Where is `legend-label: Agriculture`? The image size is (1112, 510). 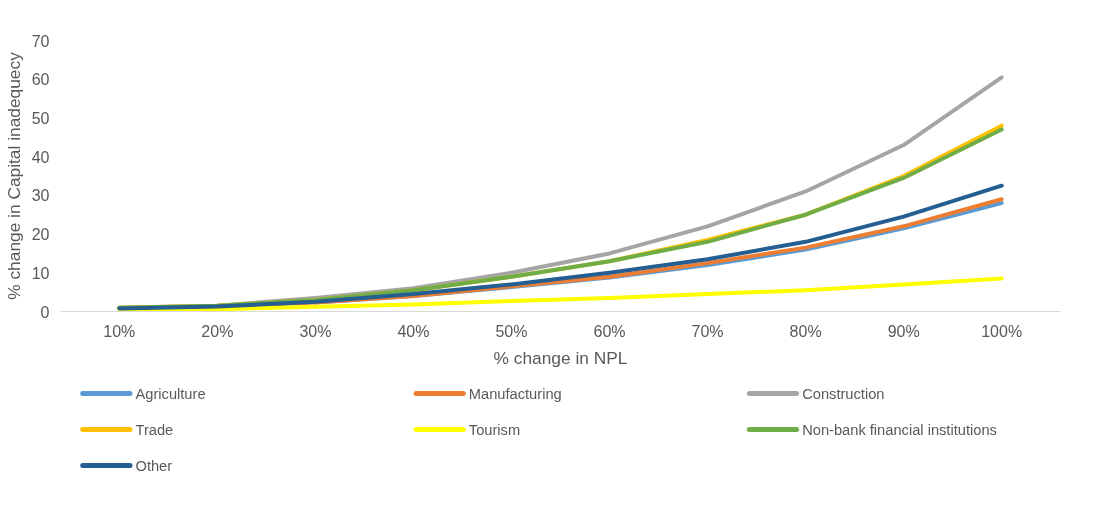
legend-label: Agriculture is located at coordinates (170, 393).